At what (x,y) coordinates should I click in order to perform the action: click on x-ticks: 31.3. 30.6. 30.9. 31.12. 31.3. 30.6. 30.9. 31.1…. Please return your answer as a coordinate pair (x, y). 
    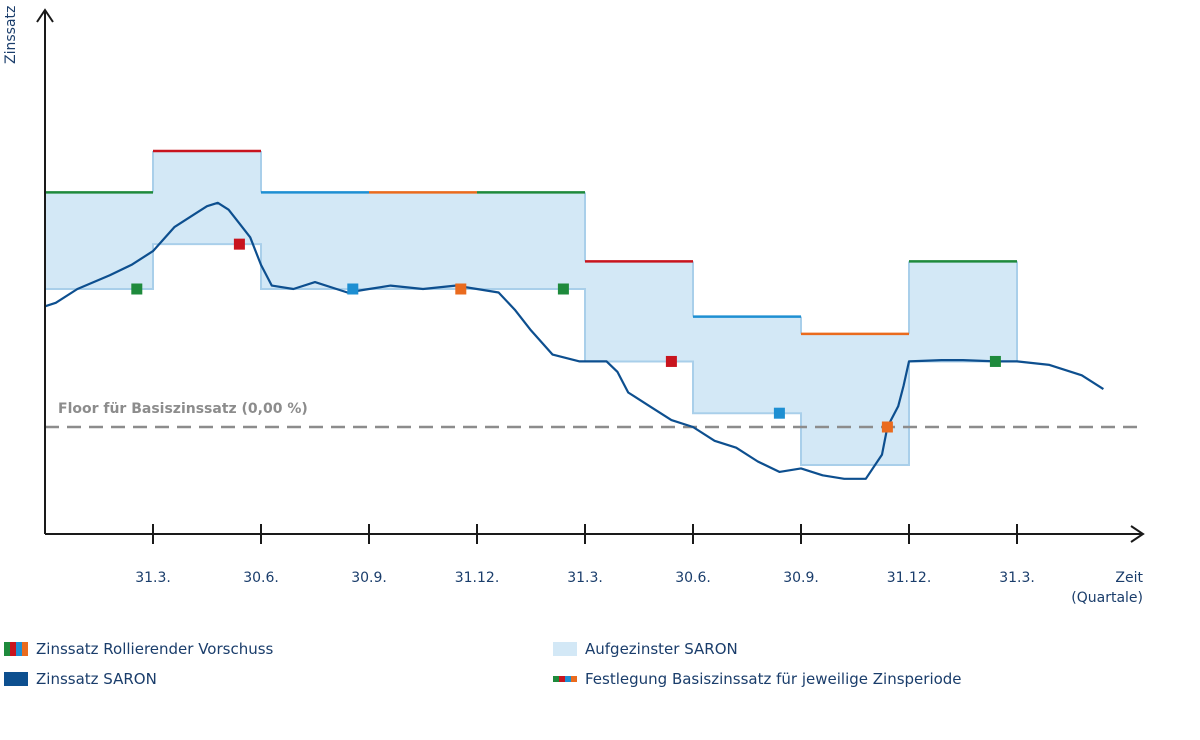
    Looking at the image, I should click on (585, 555).